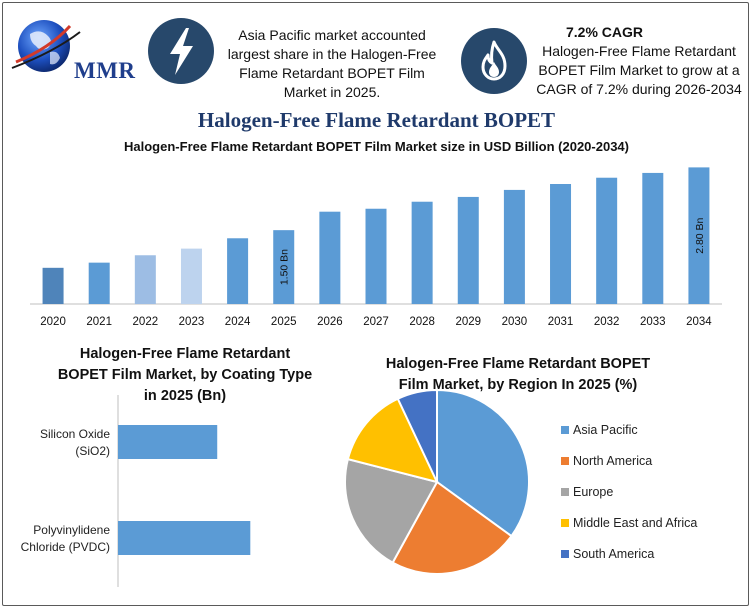 The image size is (753, 610). What do you see at coordinates (332, 54) in the screenshot?
I see `info-left-line: largest share in the Halogen-Free` at bounding box center [332, 54].